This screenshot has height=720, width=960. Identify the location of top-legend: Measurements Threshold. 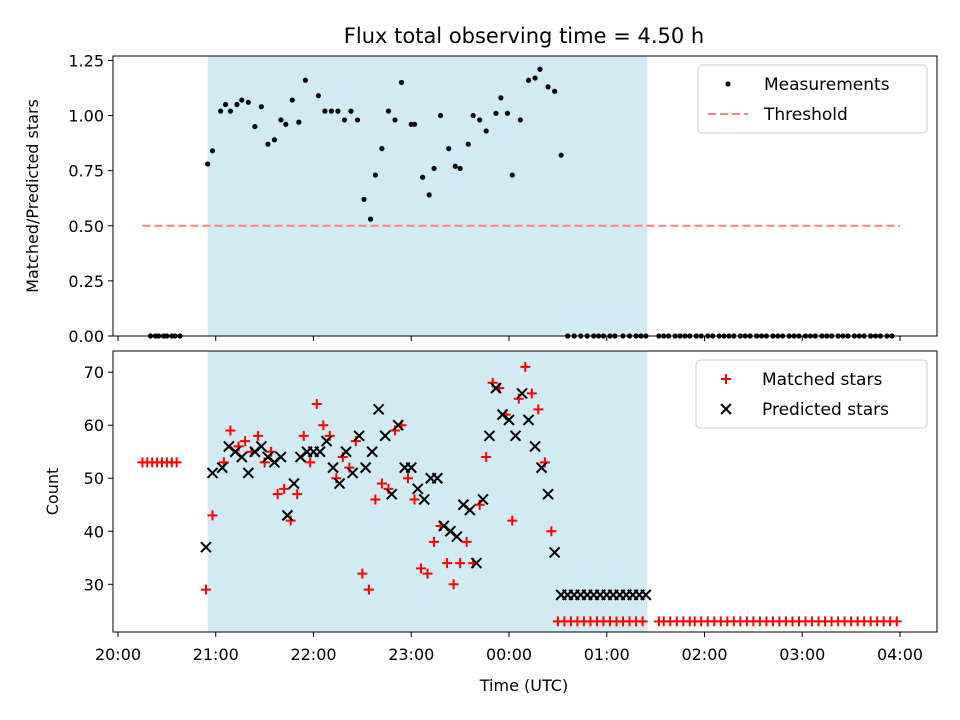
(812, 99).